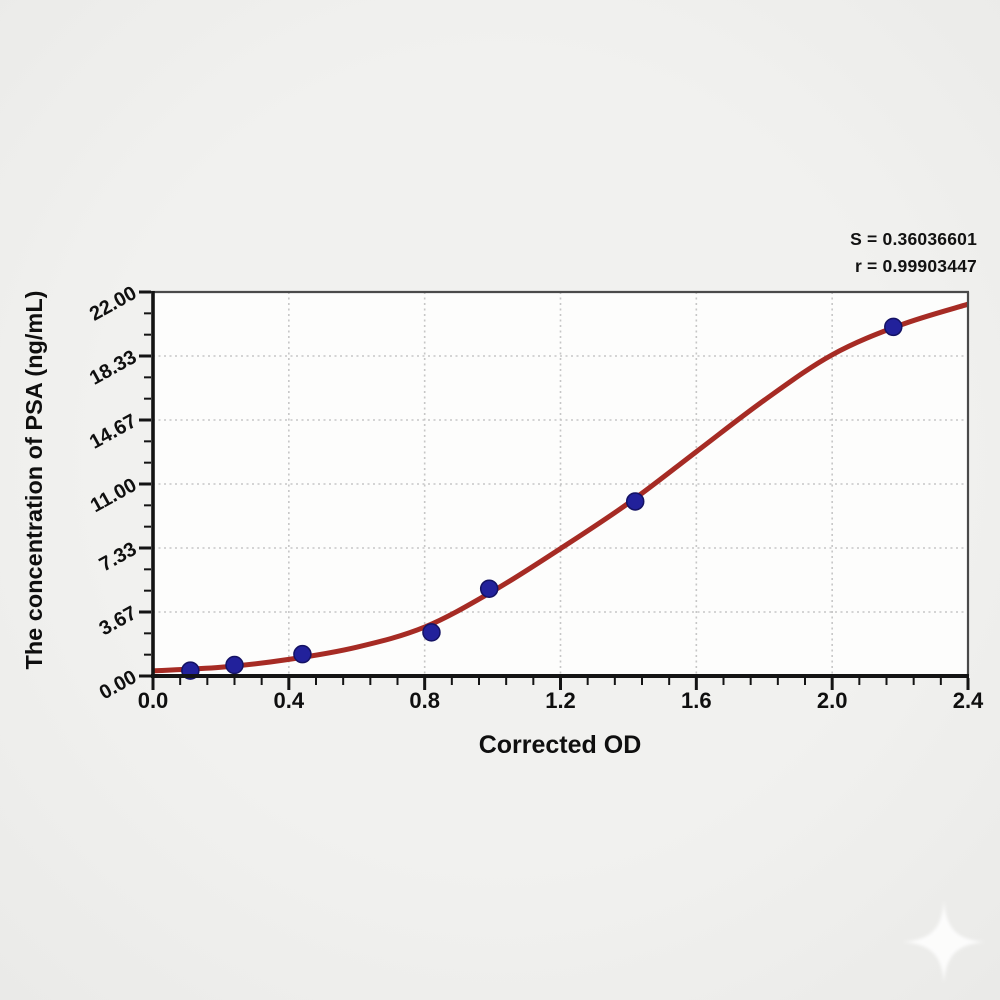  What do you see at coordinates (913, 253) in the screenshot?
I see `fit-statistics: S = 0.36036601 r = 0.99903447` at bounding box center [913, 253].